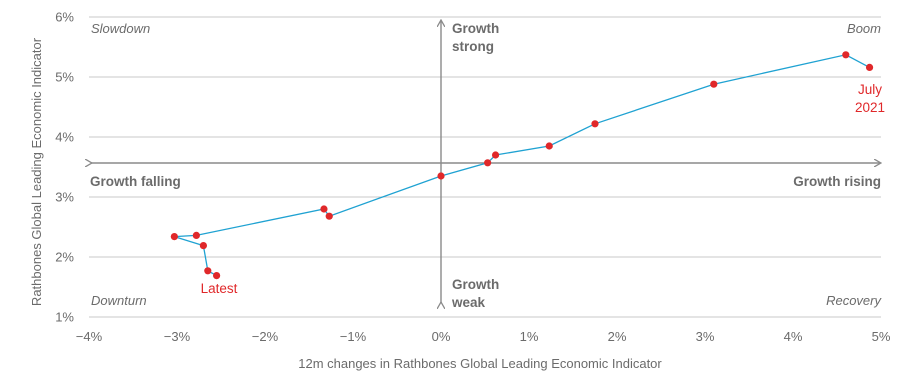 The height and width of the screenshot is (371, 901). What do you see at coordinates (617, 336) in the screenshot?
I see `x-tick-label: 2%` at bounding box center [617, 336].